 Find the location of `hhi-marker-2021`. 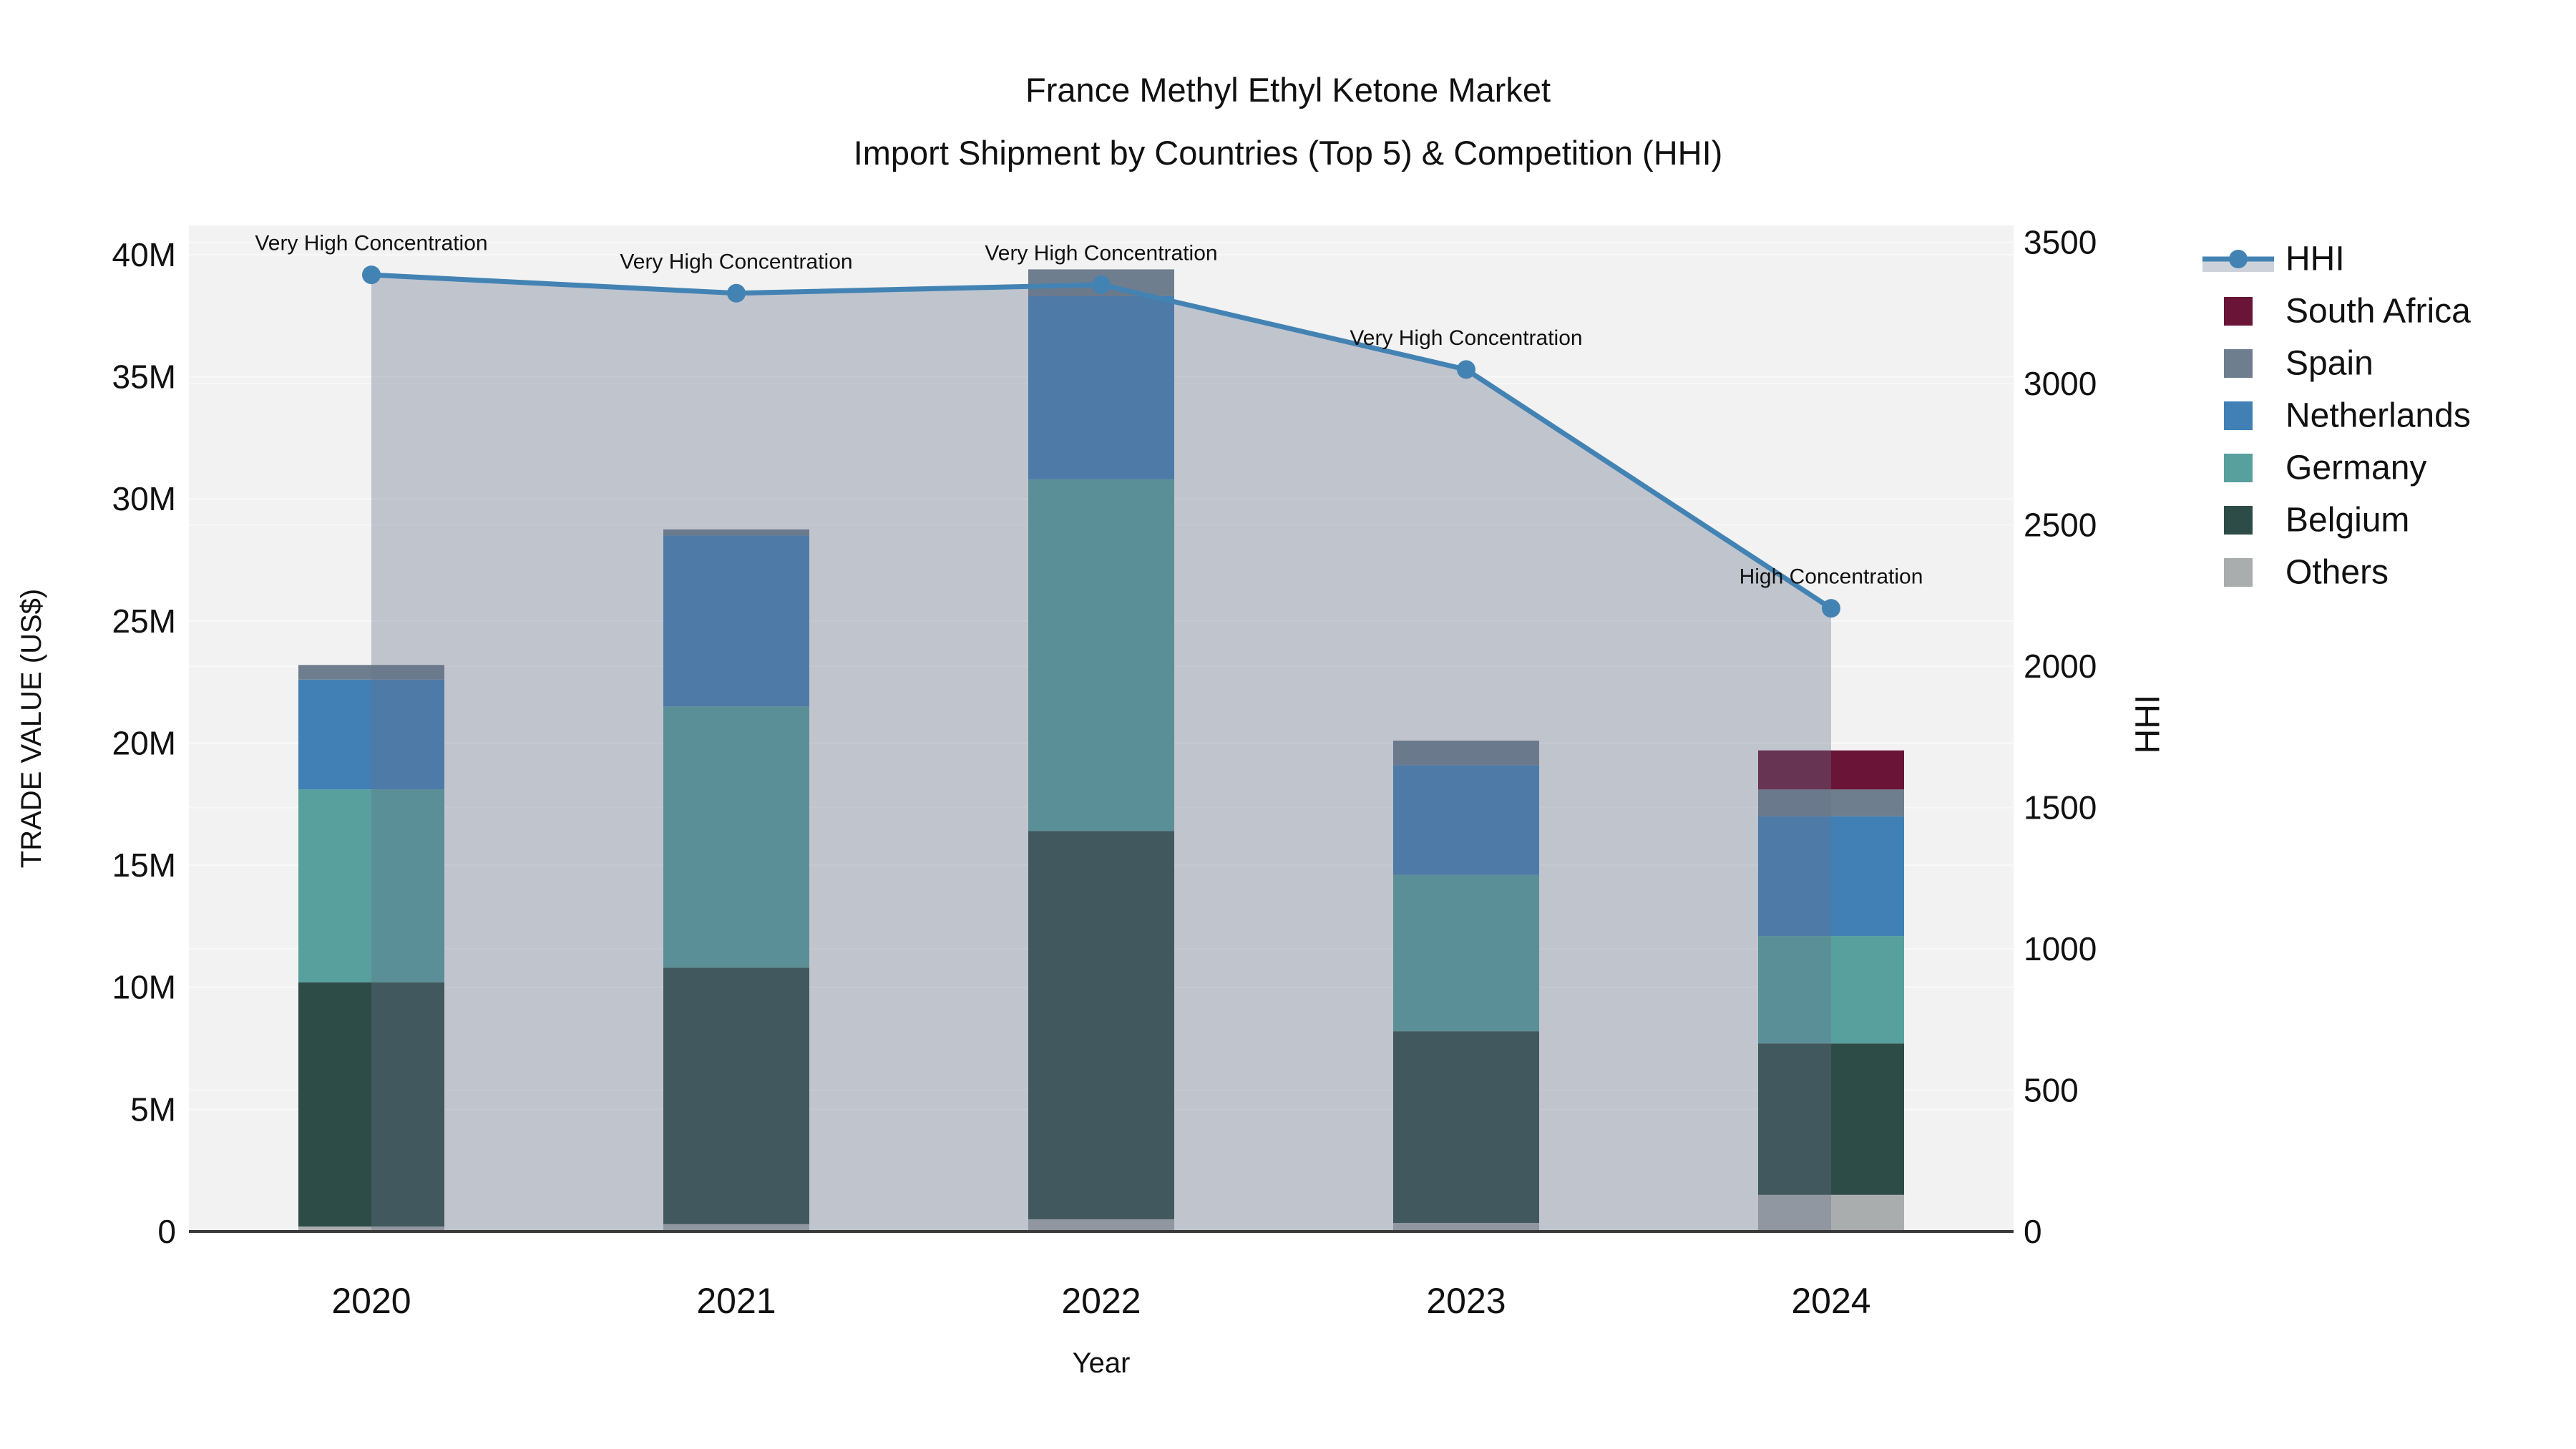

hhi-marker-2021 is located at coordinates (736, 293).